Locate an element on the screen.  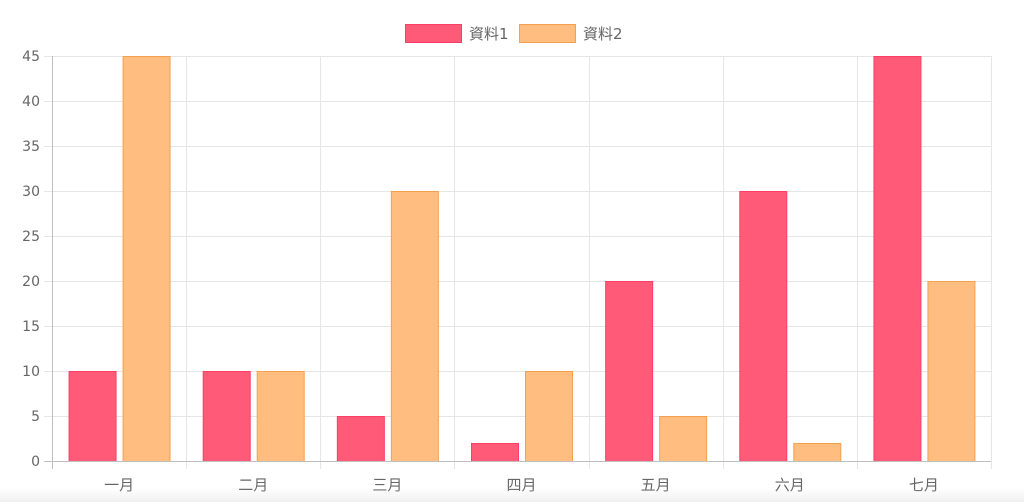
legend-label: 資料1 is located at coordinates (489, 34).